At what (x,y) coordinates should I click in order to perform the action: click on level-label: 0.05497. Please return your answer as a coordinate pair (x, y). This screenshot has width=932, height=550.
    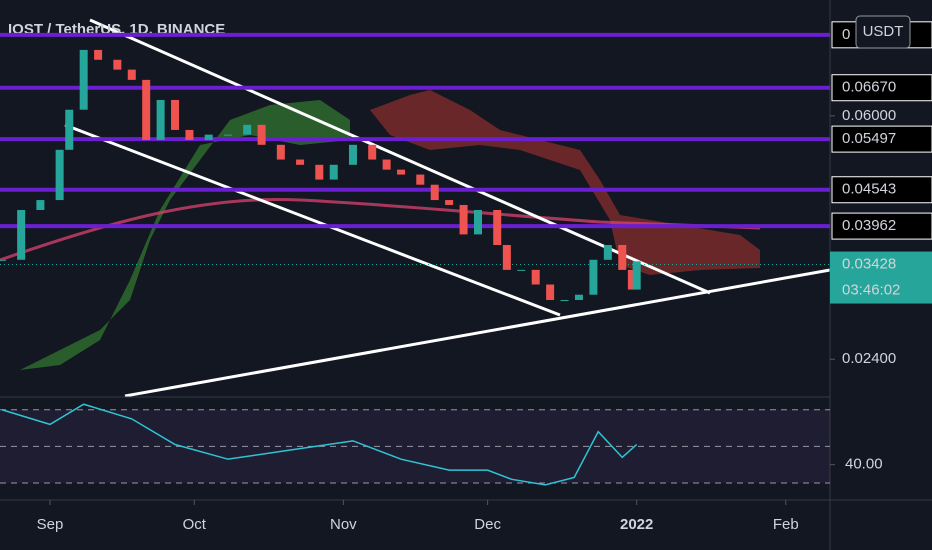
    Looking at the image, I should click on (869, 138).